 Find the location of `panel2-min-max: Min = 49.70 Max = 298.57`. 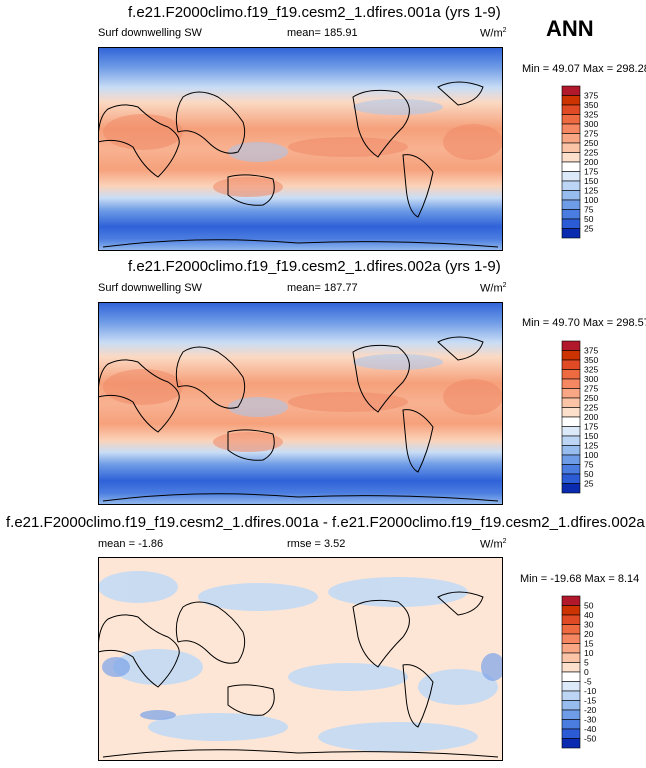

panel2-min-max: Min = 49.70 Max = 298.57 is located at coordinates (584, 323).